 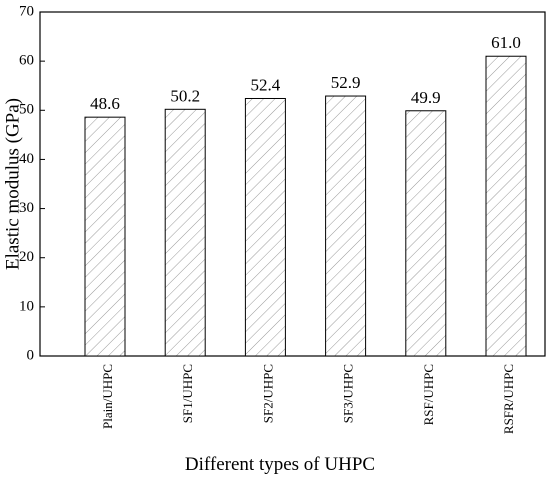 What do you see at coordinates (266, 84) in the screenshot?
I see `value-label: 52.4` at bounding box center [266, 84].